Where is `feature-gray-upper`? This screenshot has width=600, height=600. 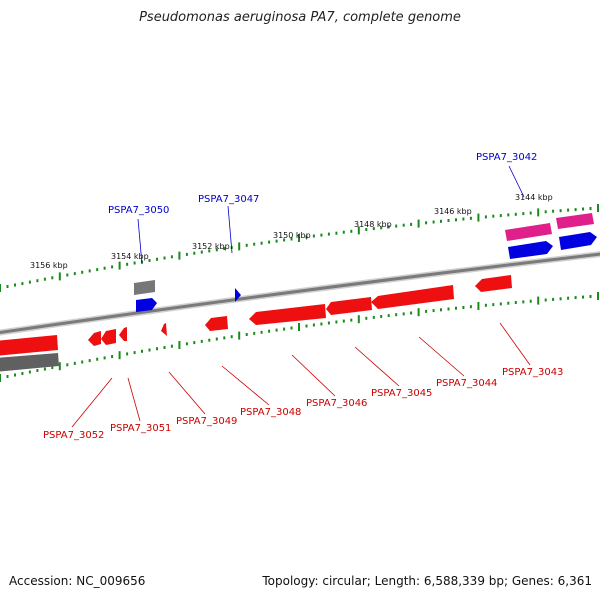 feature-gray-upper is located at coordinates (144, 287).